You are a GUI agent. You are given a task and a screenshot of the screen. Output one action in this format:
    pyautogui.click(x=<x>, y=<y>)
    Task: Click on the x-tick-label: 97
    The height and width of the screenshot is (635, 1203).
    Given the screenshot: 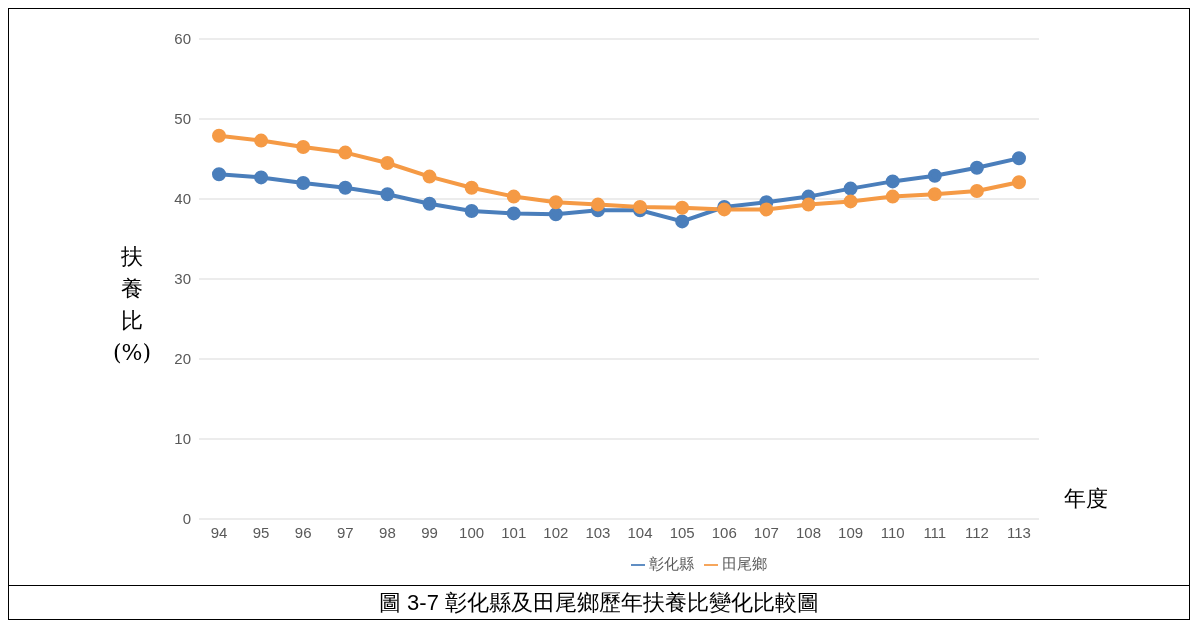 What is the action you would take?
    pyautogui.click(x=345, y=532)
    